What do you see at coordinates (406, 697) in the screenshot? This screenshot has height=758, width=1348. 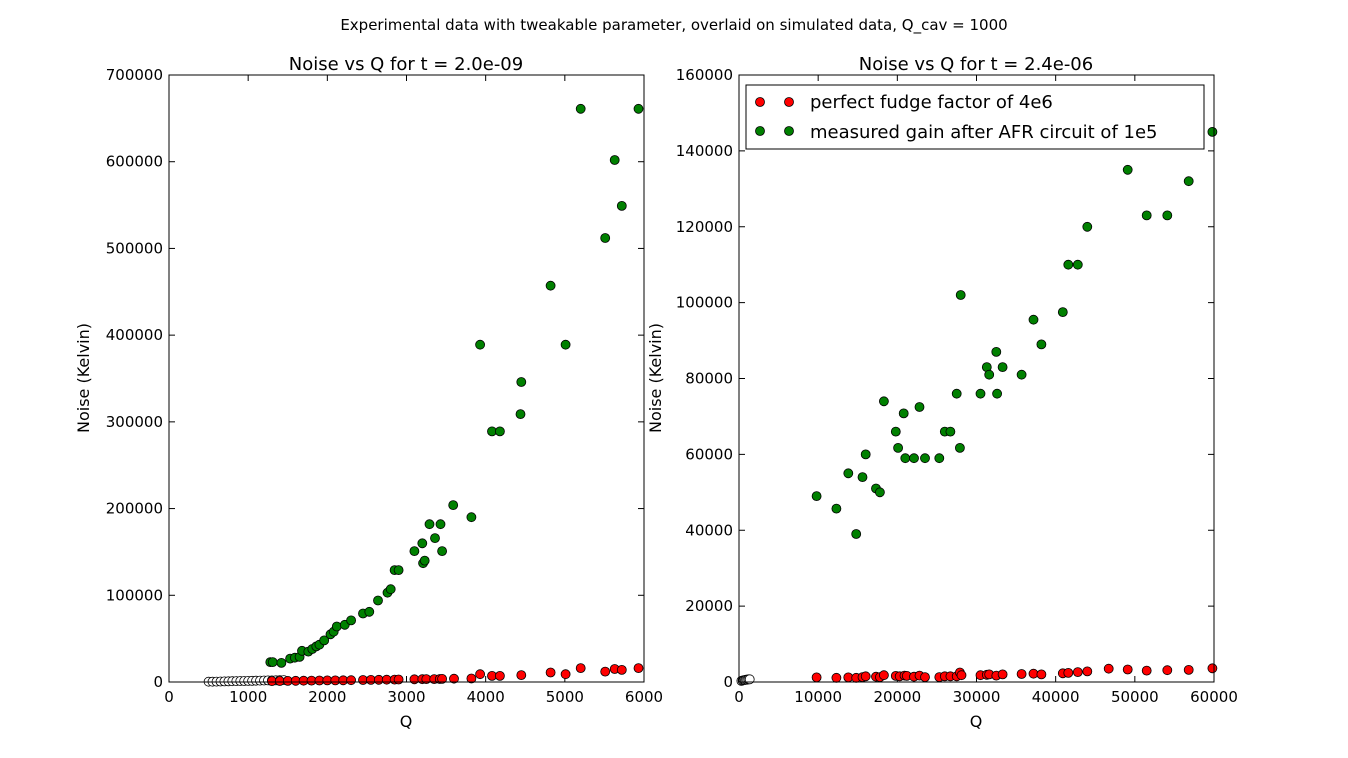 I see `x-tick-label: 3000` at bounding box center [406, 697].